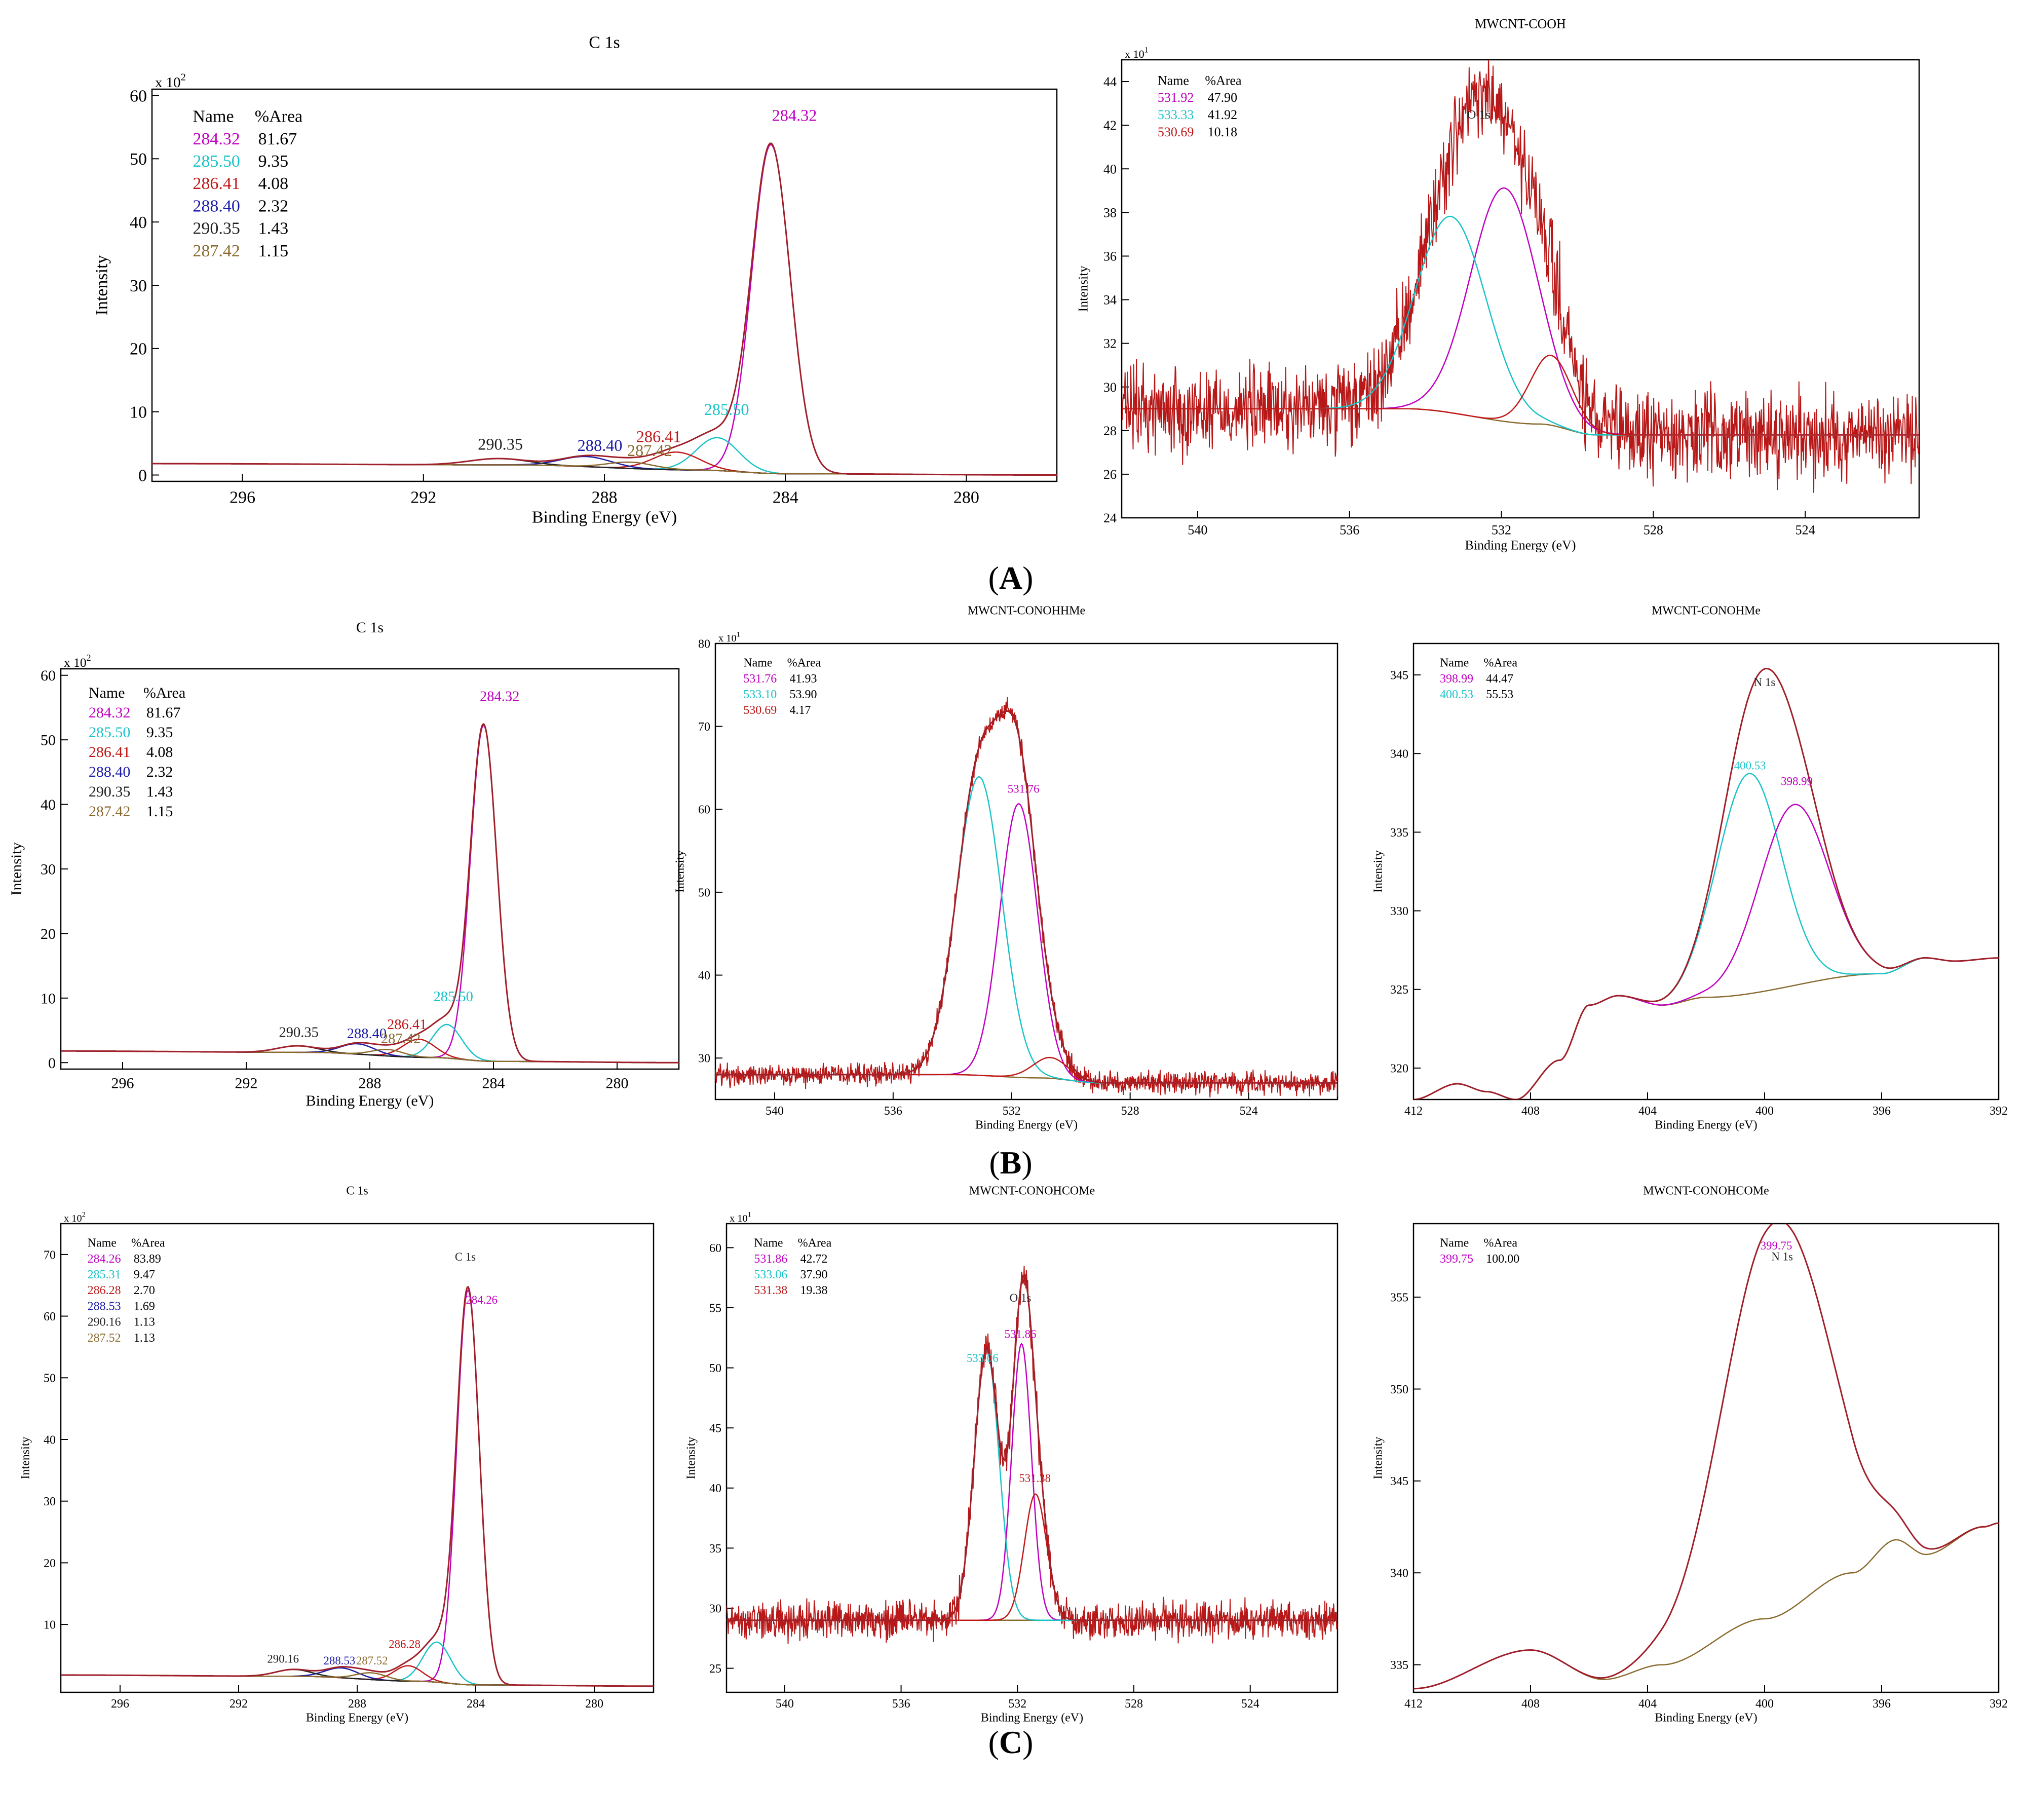  I want to click on fit-component-black, so click(605, 467).